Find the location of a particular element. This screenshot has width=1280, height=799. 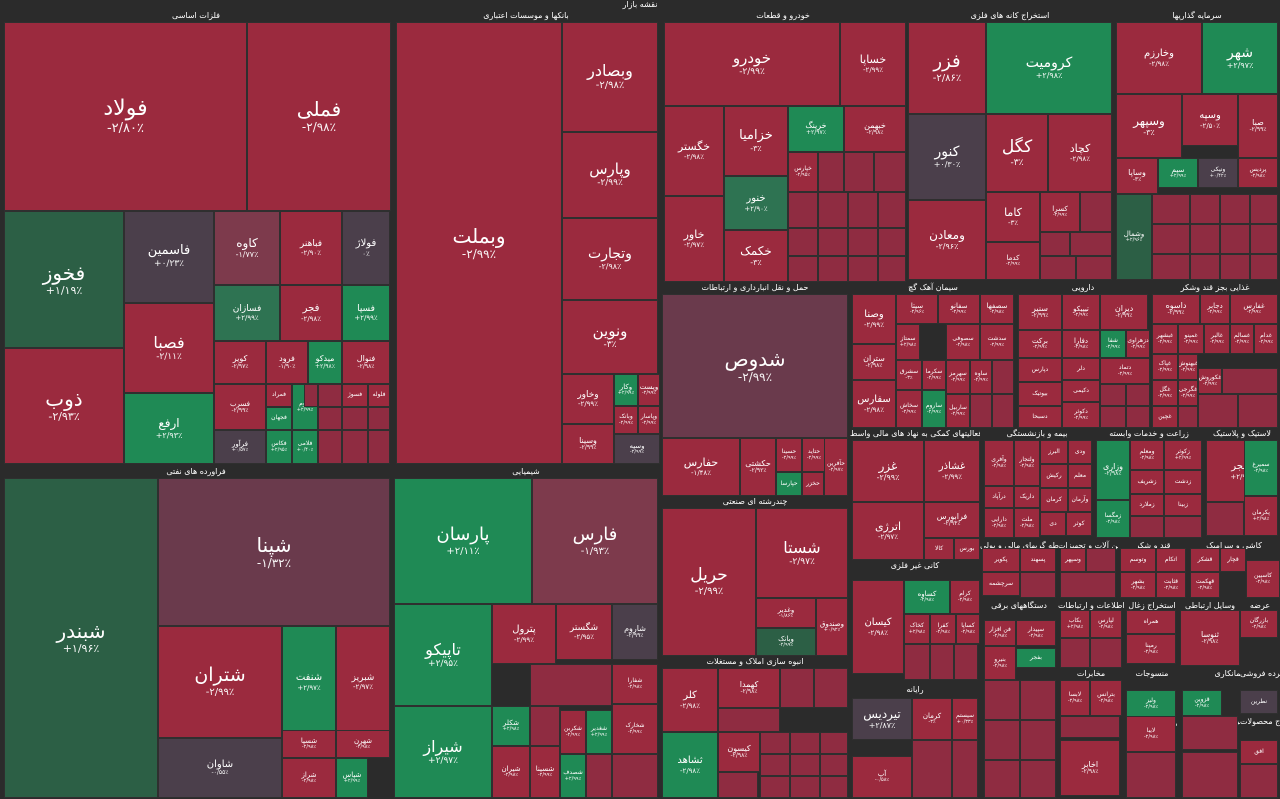

stock-tile: فخوز +۱/۱۹٪ is located at coordinates (64, 279).